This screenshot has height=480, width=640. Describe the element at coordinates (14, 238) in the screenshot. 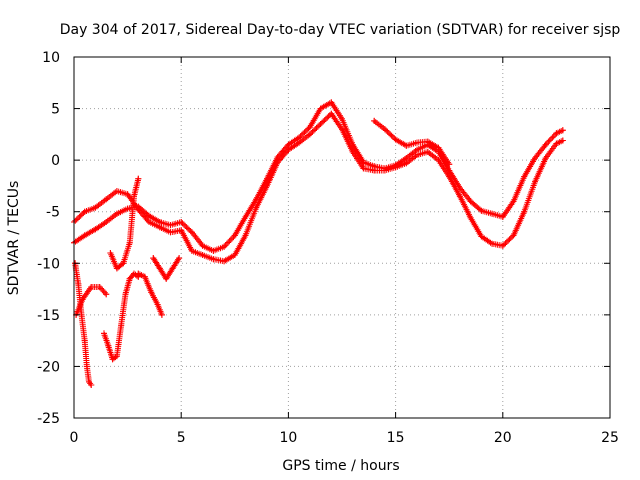

I see `y-axis-label: SDTVAR / TECUs` at that location.